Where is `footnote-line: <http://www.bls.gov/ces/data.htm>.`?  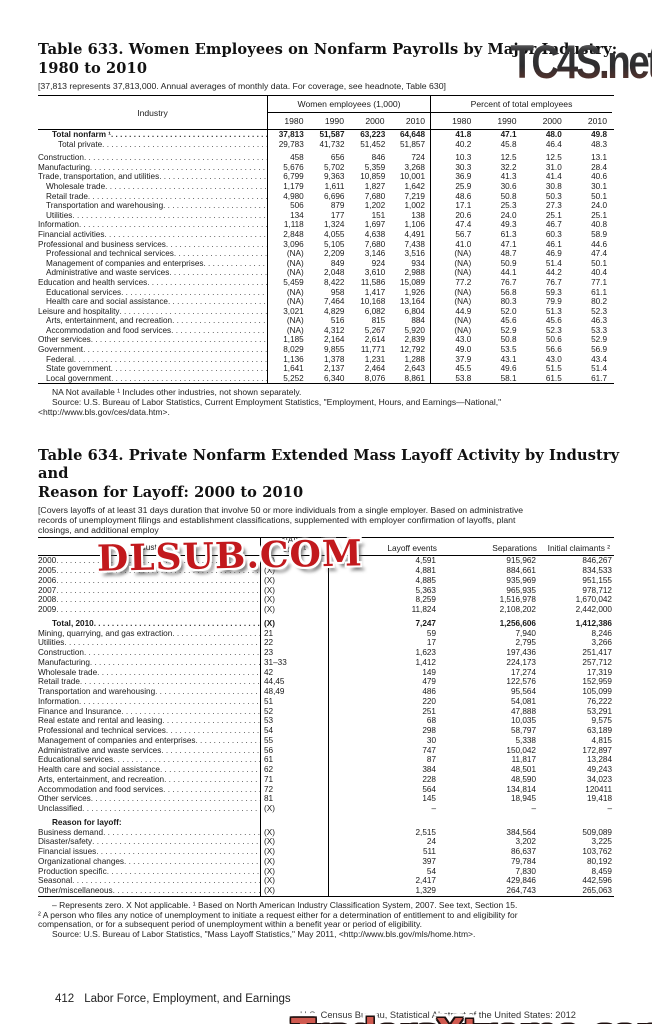 footnote-line: <http://www.bls.gov/ces/data.htm>. is located at coordinates (104, 412).